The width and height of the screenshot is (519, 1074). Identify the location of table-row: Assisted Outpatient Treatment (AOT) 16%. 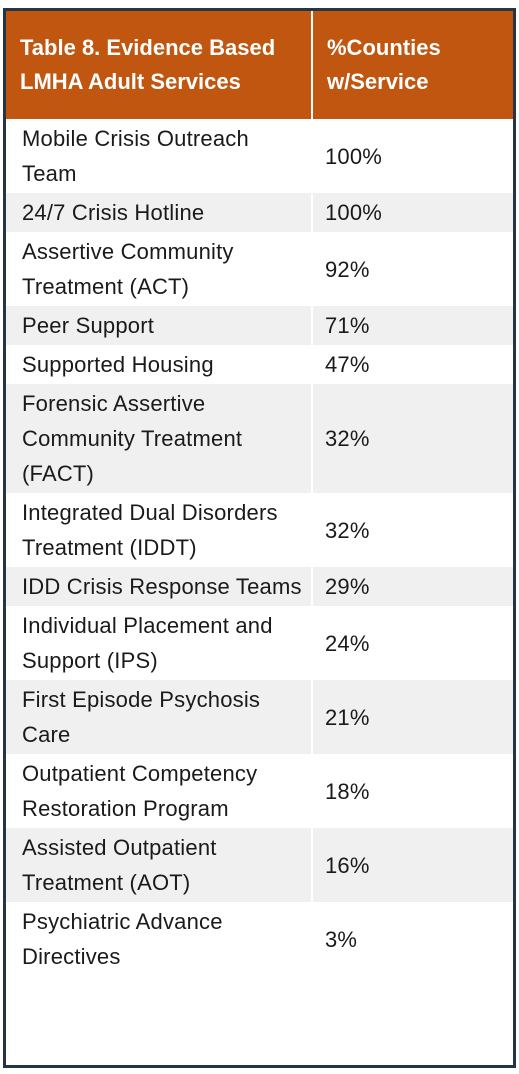
(259, 865).